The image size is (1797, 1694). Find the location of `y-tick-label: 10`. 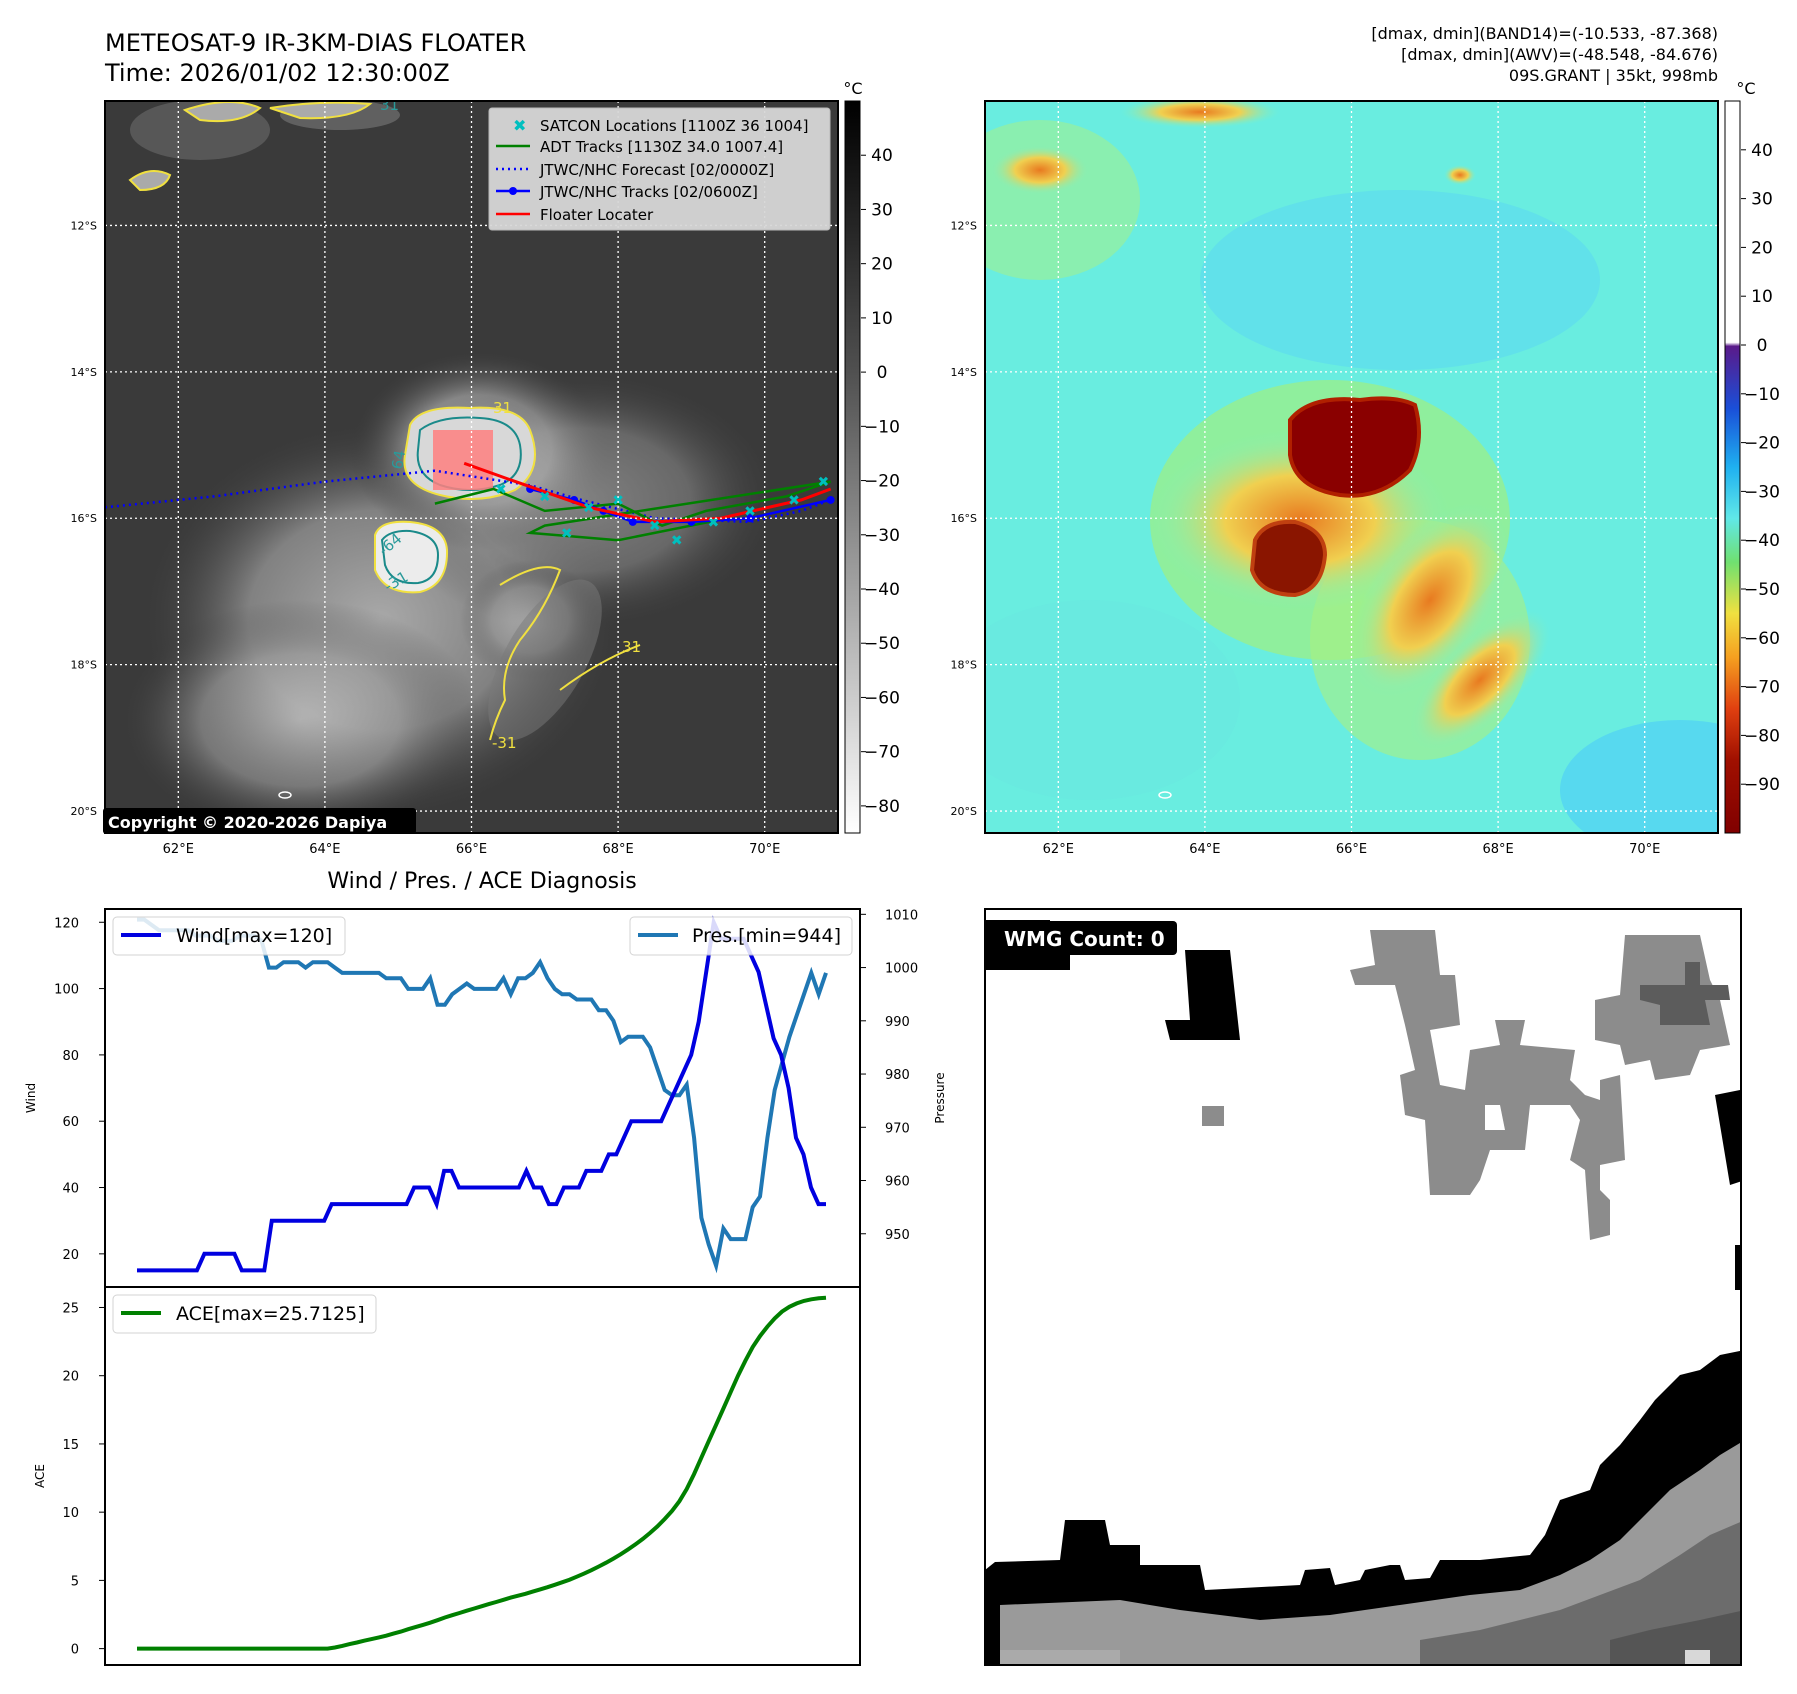

y-tick-label: 10 is located at coordinates (70, 1513).